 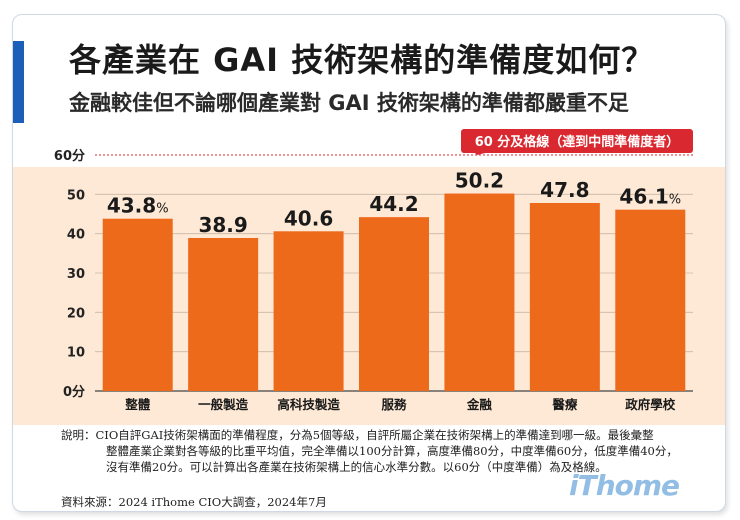 I want to click on data-source: 資料來源：2024 iThome CIO大調查，2024年7月, so click(x=194, y=502).